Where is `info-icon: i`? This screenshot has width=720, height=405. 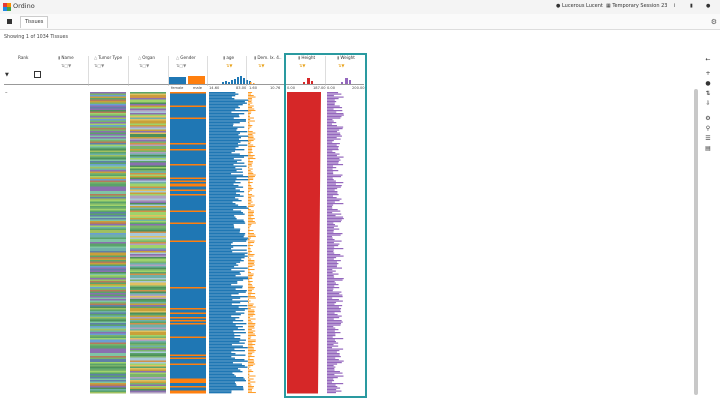 info-icon: i is located at coordinates (675, 6).